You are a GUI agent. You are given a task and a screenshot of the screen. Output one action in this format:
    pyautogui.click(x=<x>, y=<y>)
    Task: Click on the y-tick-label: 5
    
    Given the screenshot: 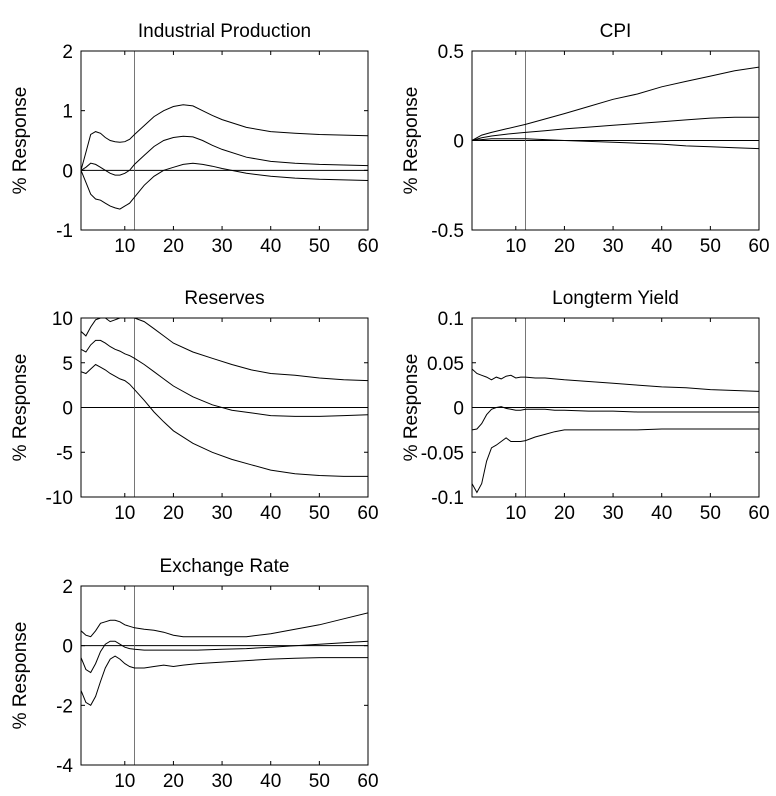 What is the action you would take?
    pyautogui.click(x=67, y=364)
    